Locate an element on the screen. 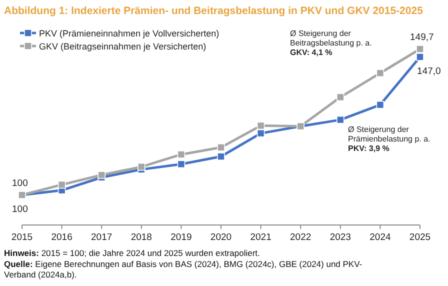  x-tick-label: 2024 is located at coordinates (380, 237).